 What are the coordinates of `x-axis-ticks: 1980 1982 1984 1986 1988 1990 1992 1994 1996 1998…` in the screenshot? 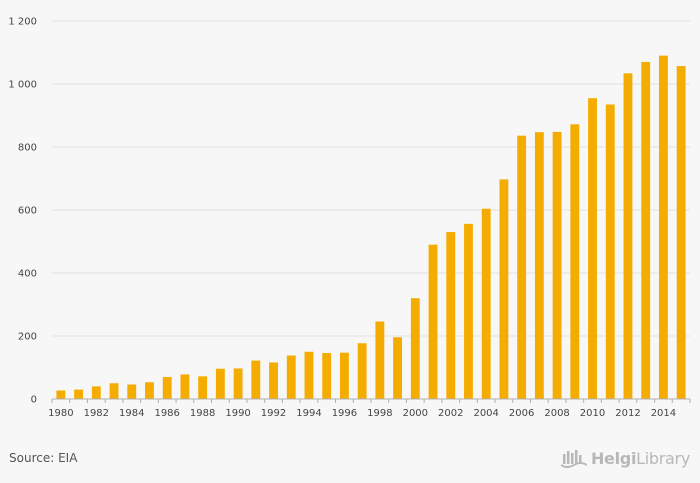 It's located at (369, 409).